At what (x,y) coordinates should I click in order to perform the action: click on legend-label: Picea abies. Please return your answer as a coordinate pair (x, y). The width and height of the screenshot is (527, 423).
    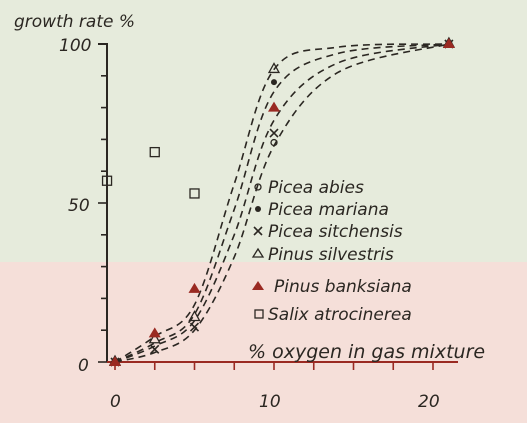
    Looking at the image, I should click on (316, 188).